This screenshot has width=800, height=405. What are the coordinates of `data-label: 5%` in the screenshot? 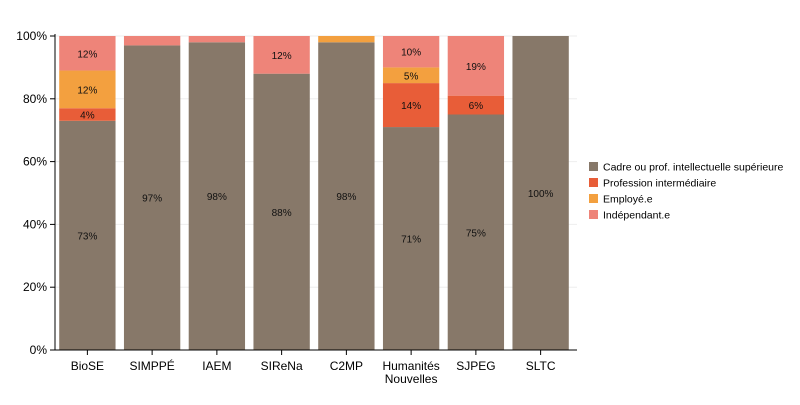 It's located at (411, 76).